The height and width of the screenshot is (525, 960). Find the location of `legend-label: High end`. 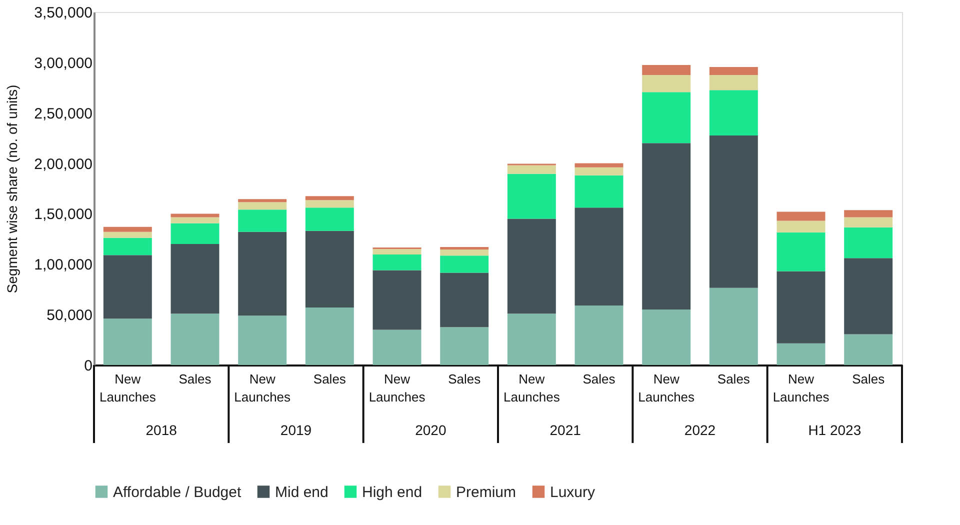

legend-label: High end is located at coordinates (392, 492).